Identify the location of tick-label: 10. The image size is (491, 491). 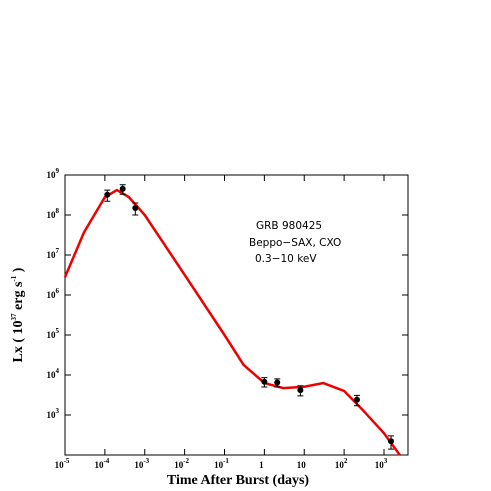
(302, 465).